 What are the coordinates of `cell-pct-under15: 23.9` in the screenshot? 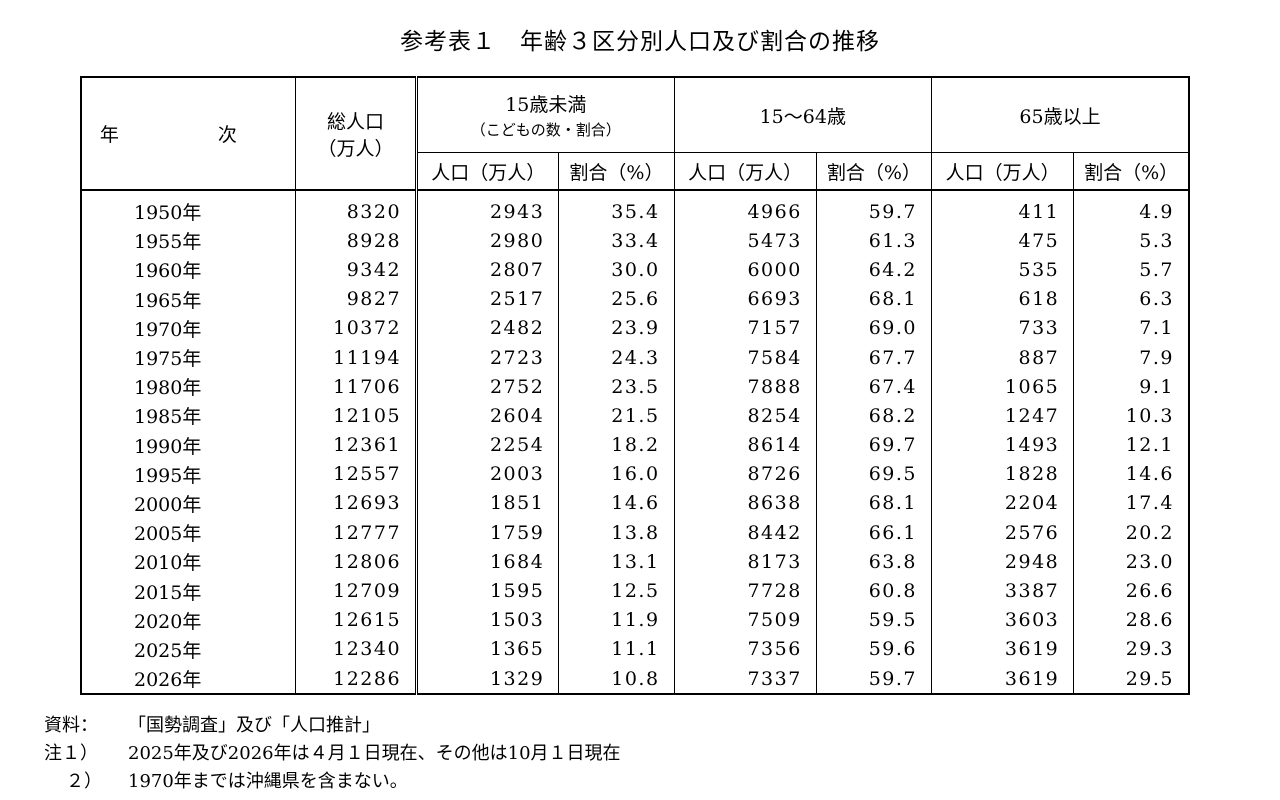 It's located at (616, 328).